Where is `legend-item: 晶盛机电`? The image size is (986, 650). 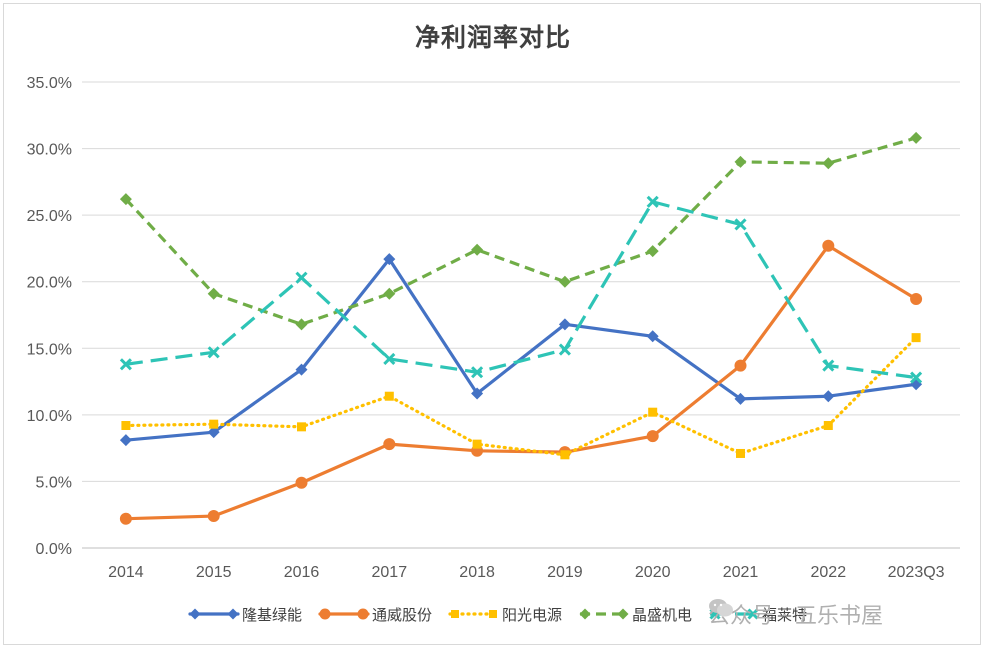
legend-item: 晶盛机电 is located at coordinates (635, 615).